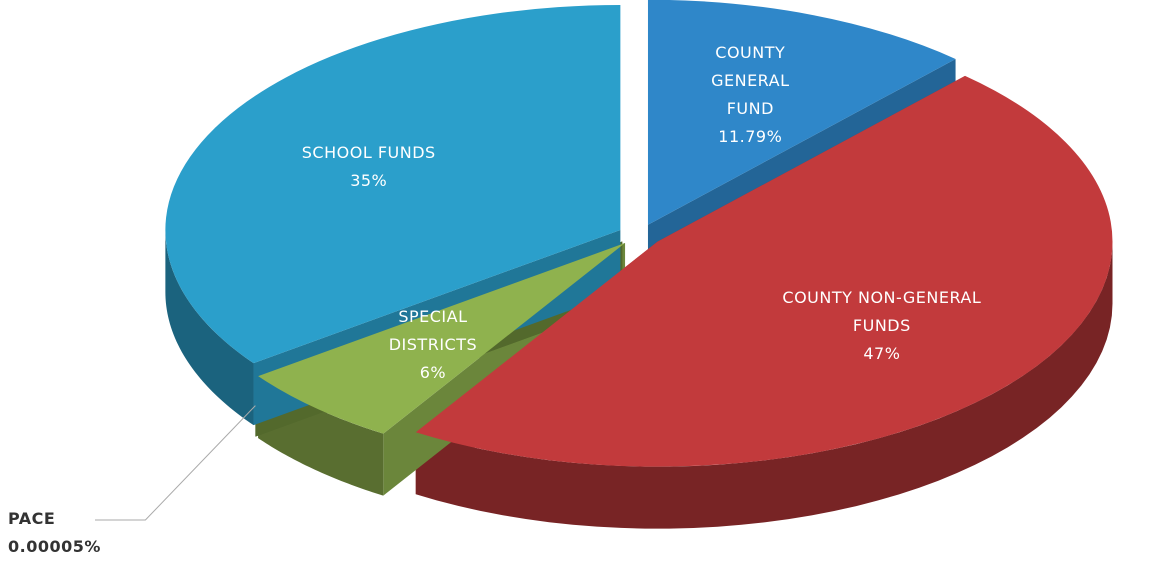 This screenshot has width=1176, height=577. I want to click on slice-label: SPECIAL DISTRICTS 6%, so click(433, 345).